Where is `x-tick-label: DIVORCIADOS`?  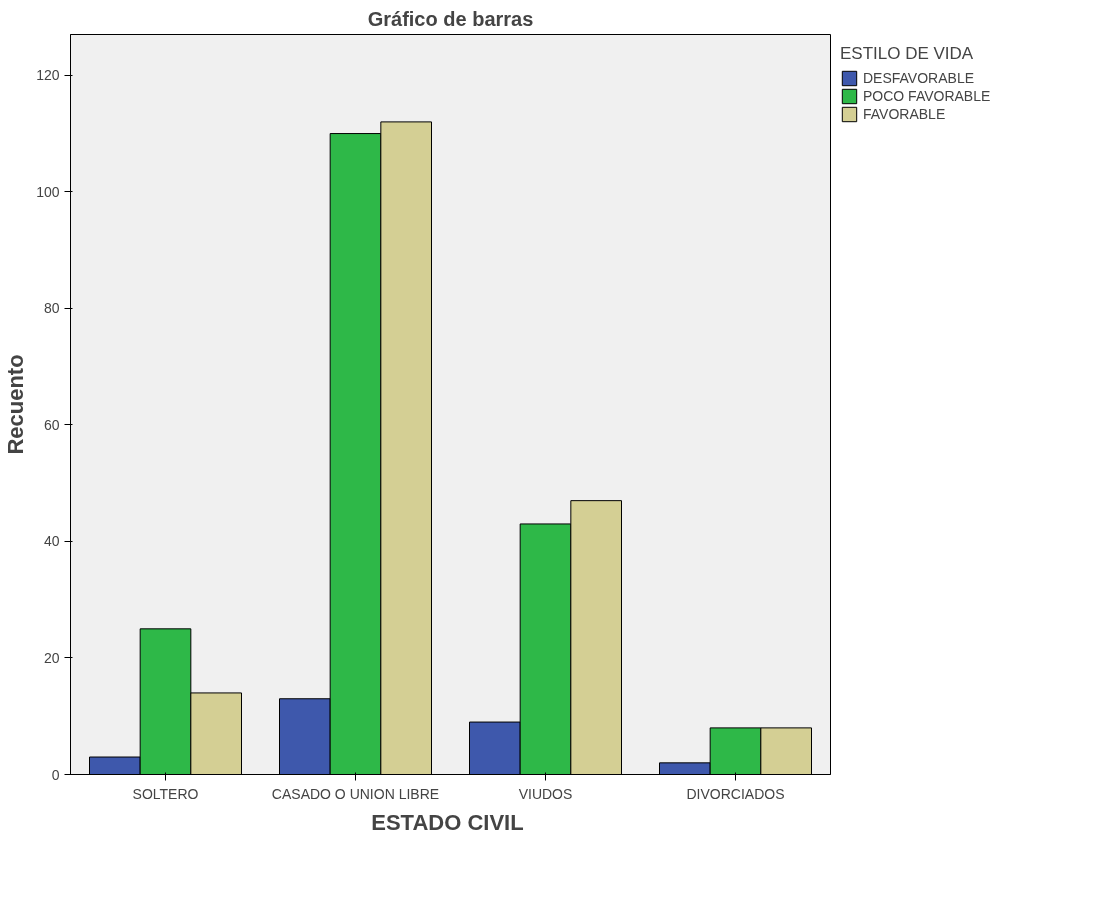 x-tick-label: DIVORCIADOS is located at coordinates (735, 793).